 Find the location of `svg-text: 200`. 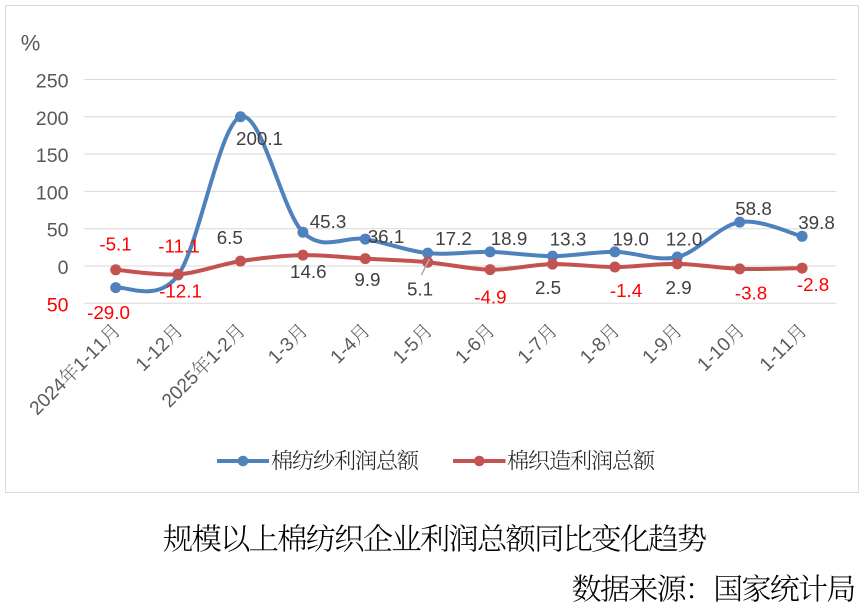

svg-text: 200 is located at coordinates (52, 119).